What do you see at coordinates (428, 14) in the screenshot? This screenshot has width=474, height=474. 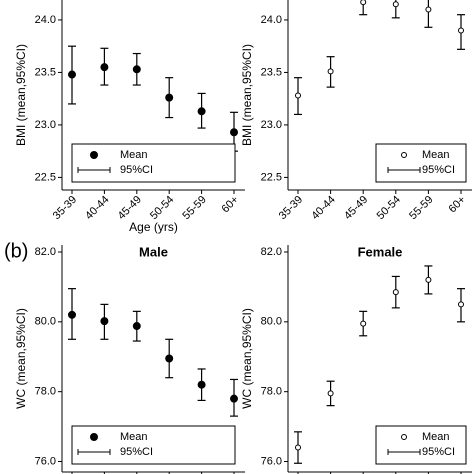 I see `error-bar` at bounding box center [428, 14].